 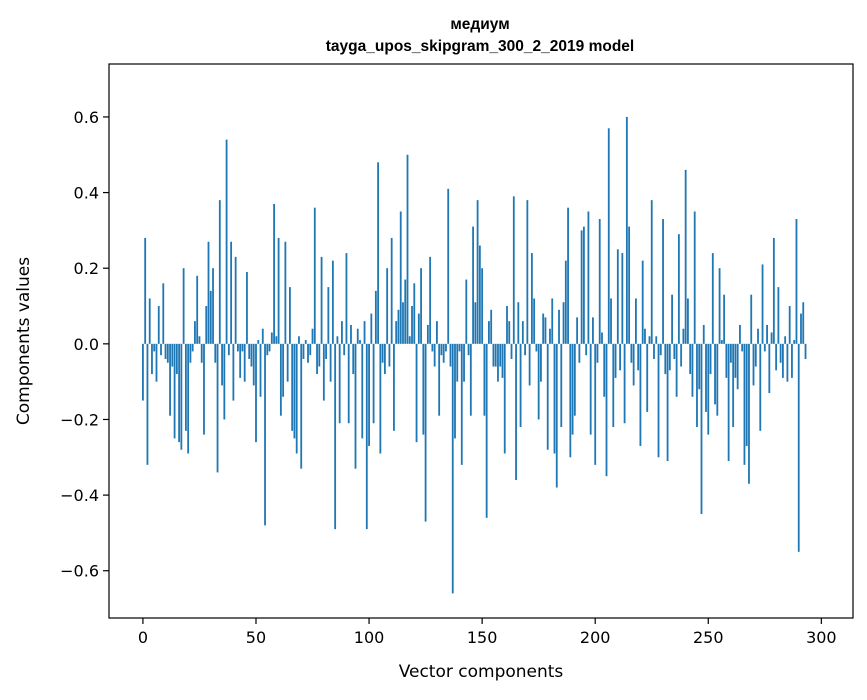 What do you see at coordinates (86, 193) in the screenshot?
I see `y-tick-label: 0.4` at bounding box center [86, 193].